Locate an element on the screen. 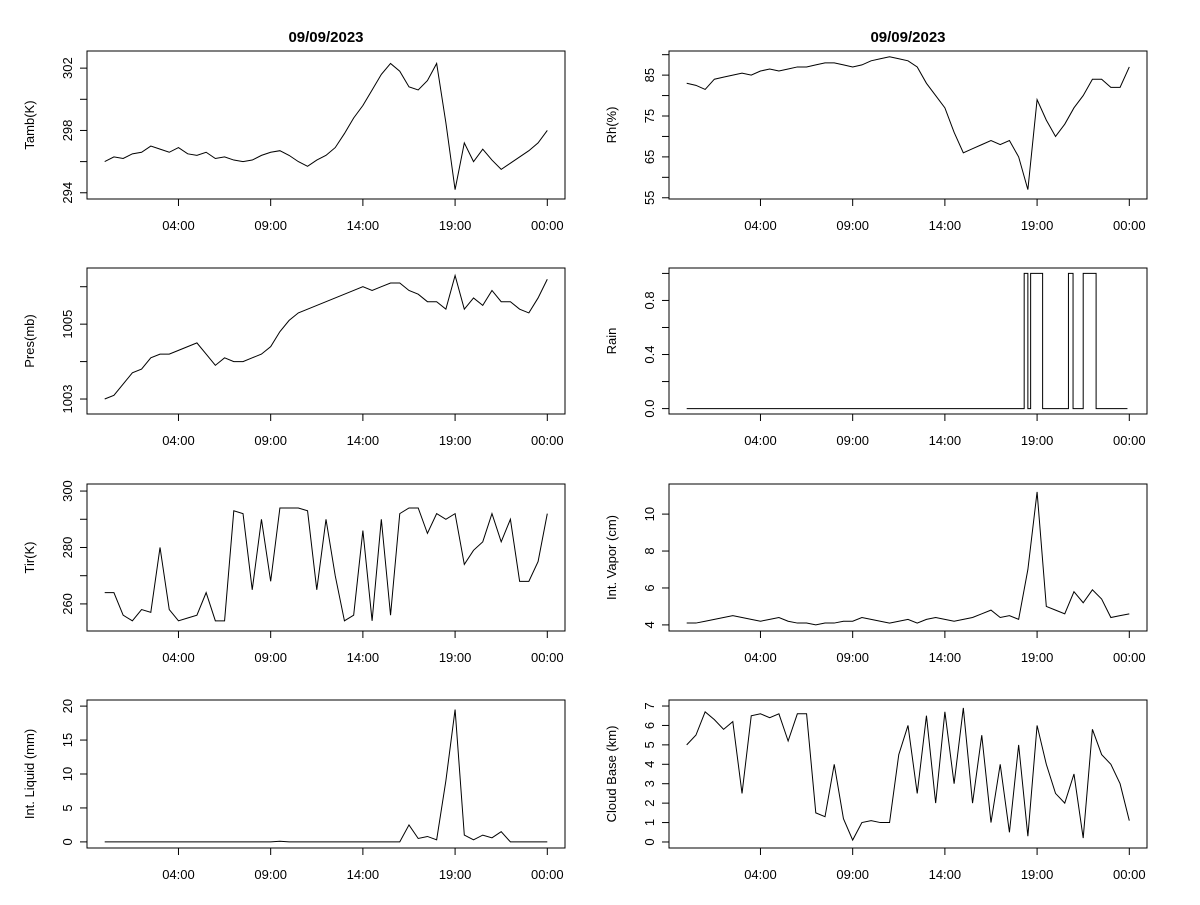 This screenshot has width=1200, height=905. title-right: 09/09/2023 is located at coordinates (907, 37).